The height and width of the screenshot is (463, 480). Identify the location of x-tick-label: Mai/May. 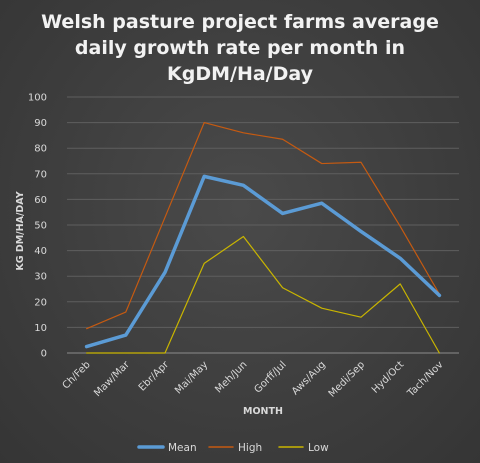
(191, 377).